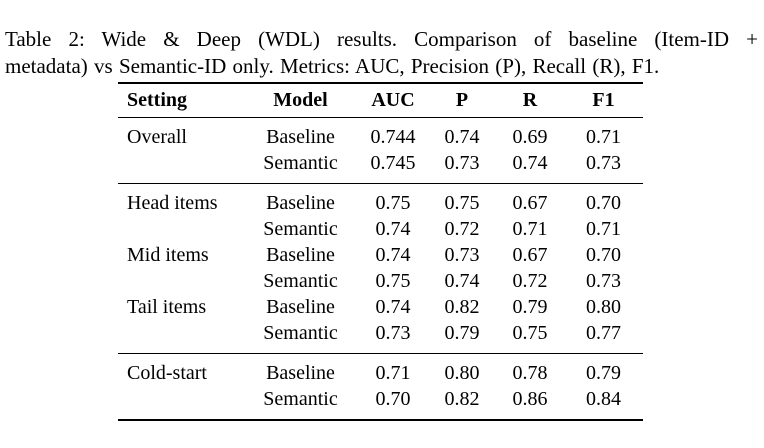 This screenshot has height=448, width=764. Describe the element at coordinates (393, 136) in the screenshot. I see `auc-cell: 0.744` at that location.